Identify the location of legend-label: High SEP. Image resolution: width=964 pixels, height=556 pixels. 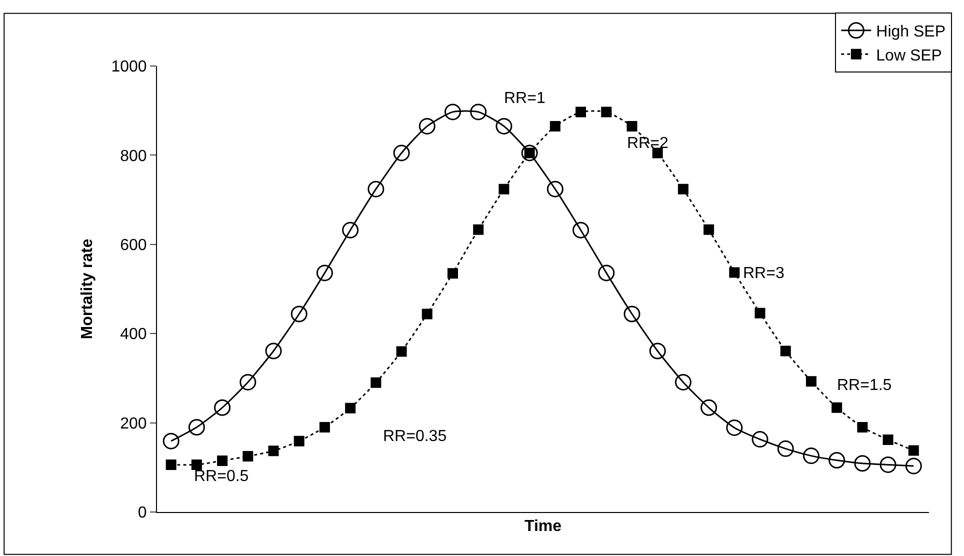
(911, 32).